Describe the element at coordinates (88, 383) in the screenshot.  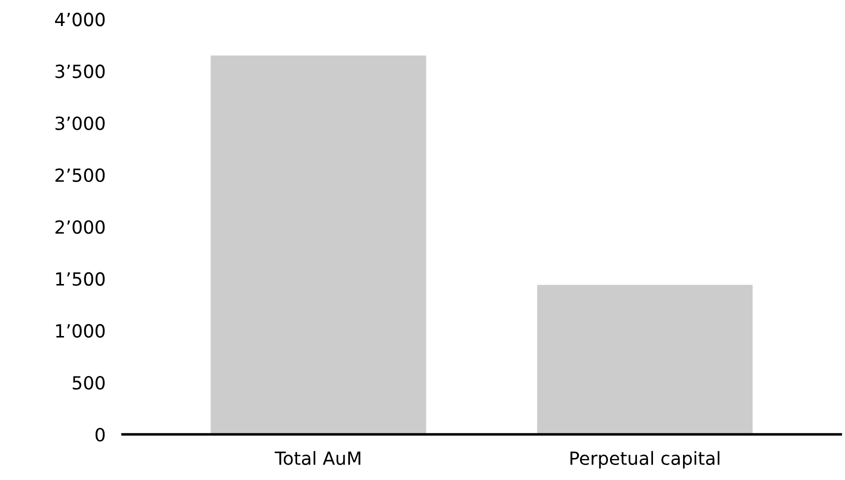
I see `y-tick-label: 500` at that location.